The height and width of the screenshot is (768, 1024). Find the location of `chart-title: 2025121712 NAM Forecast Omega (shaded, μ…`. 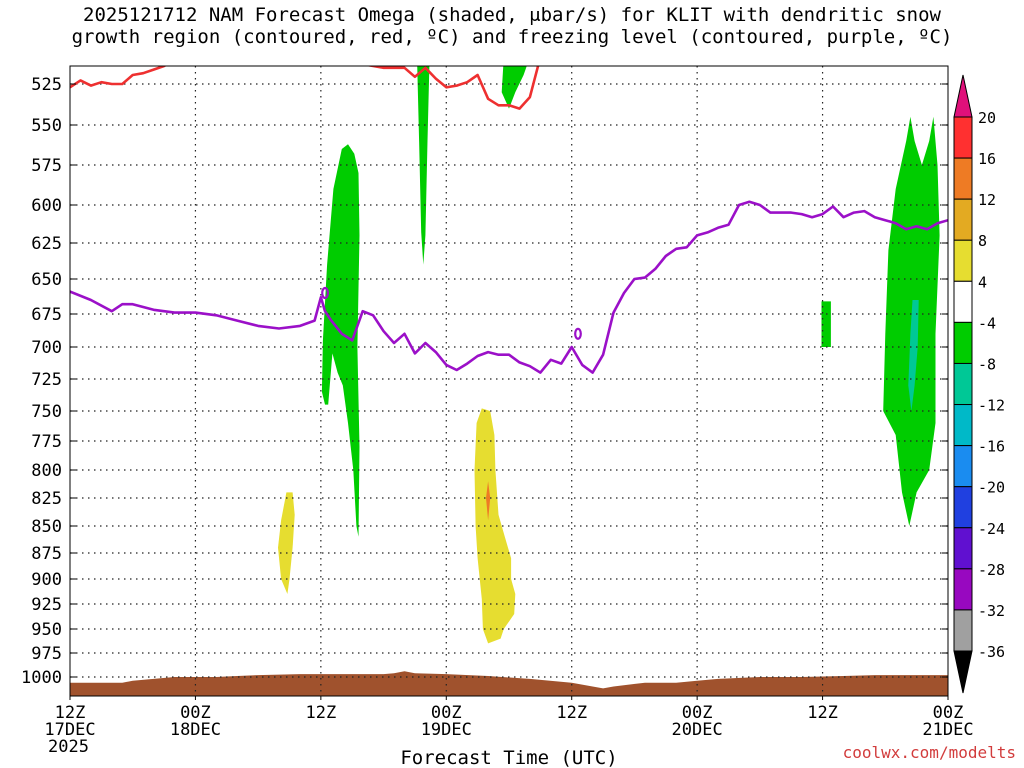

chart-title: 2025121712 NAM Forecast Omega (shaded, μ… is located at coordinates (512, 26).